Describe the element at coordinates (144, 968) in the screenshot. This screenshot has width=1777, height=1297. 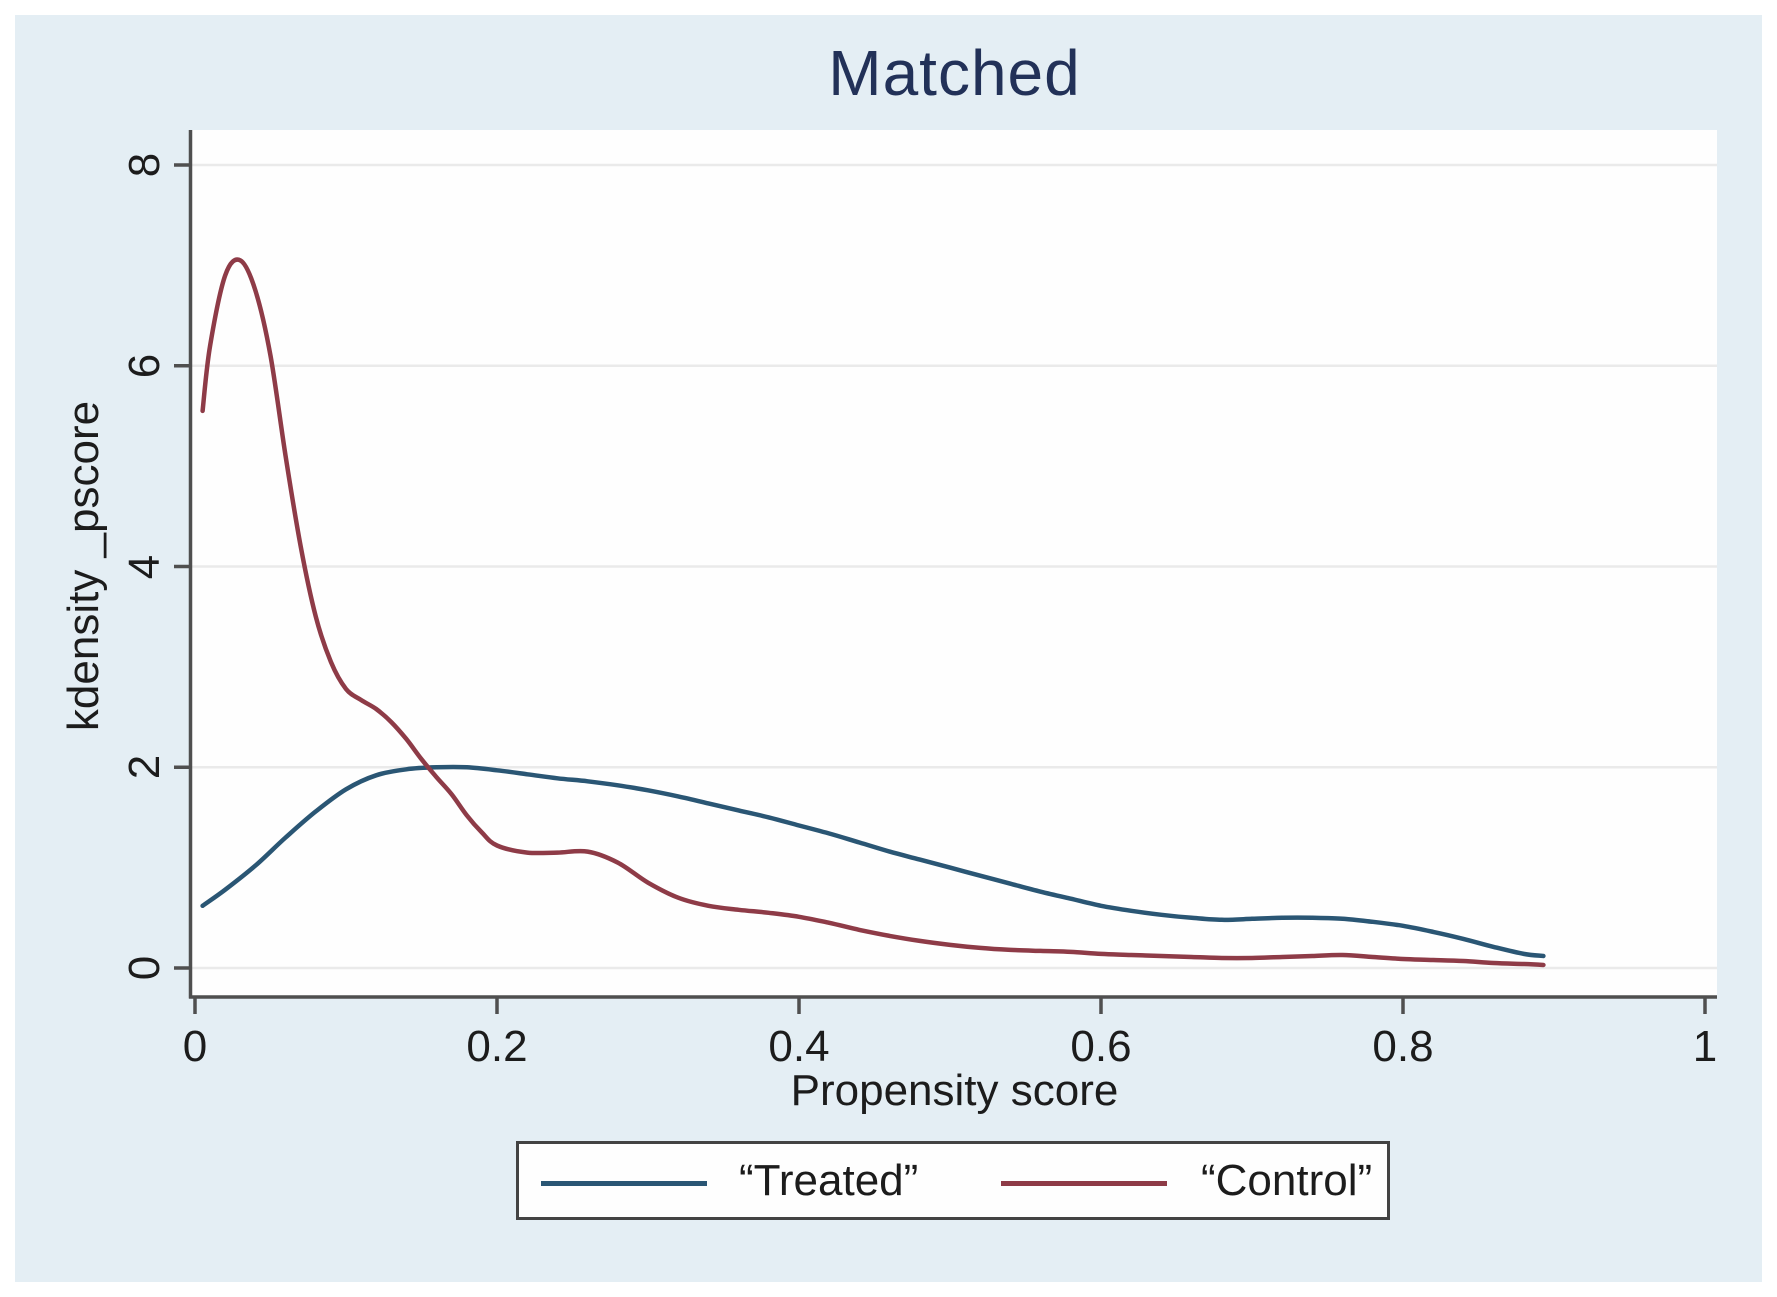
I see `y-tick-label: 0` at that location.